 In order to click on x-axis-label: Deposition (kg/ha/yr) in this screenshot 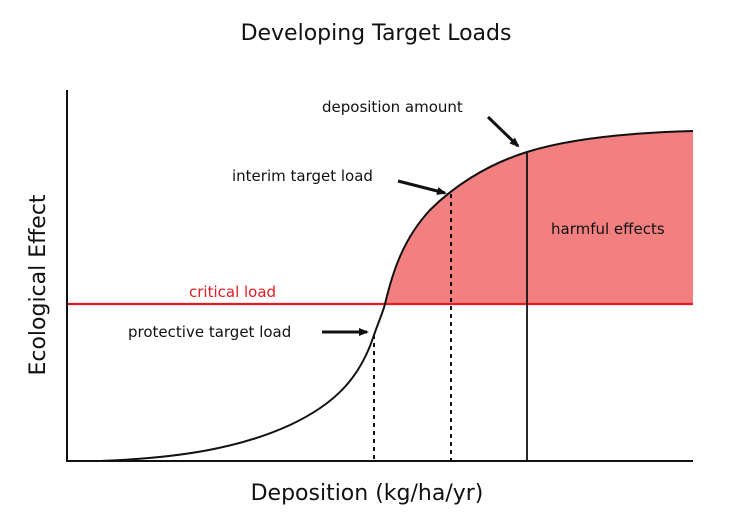, I will do `click(367, 493)`.